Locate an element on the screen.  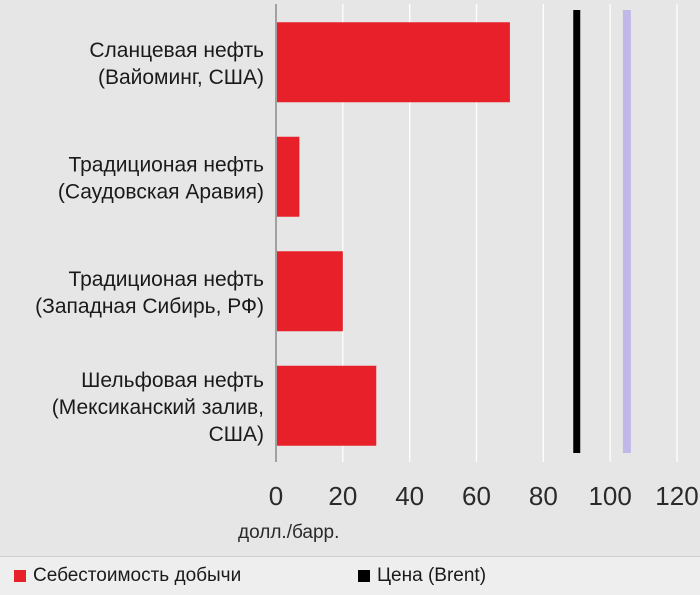
x-tick-label-80: 80 is located at coordinates (543, 496).